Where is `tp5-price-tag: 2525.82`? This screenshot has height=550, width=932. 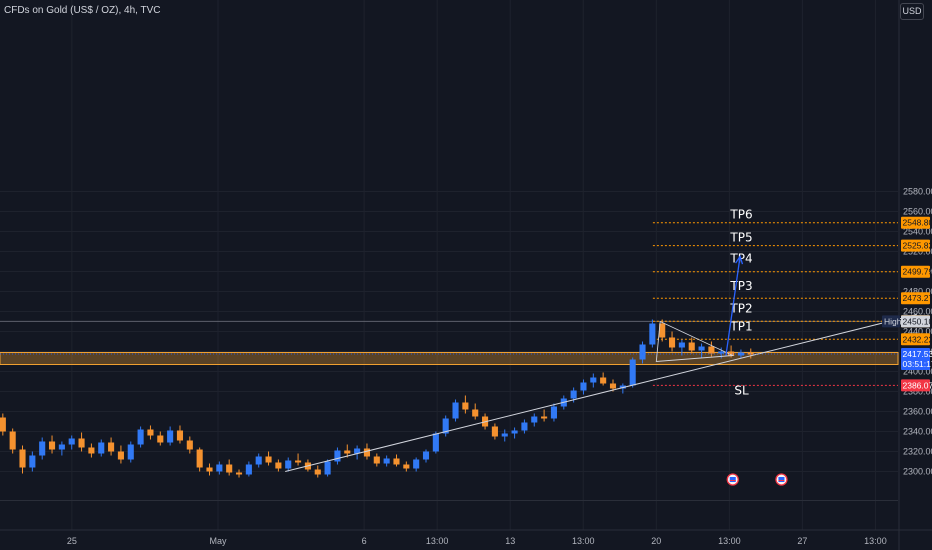
tp5-price-tag: 2525.82 is located at coordinates (917, 246).